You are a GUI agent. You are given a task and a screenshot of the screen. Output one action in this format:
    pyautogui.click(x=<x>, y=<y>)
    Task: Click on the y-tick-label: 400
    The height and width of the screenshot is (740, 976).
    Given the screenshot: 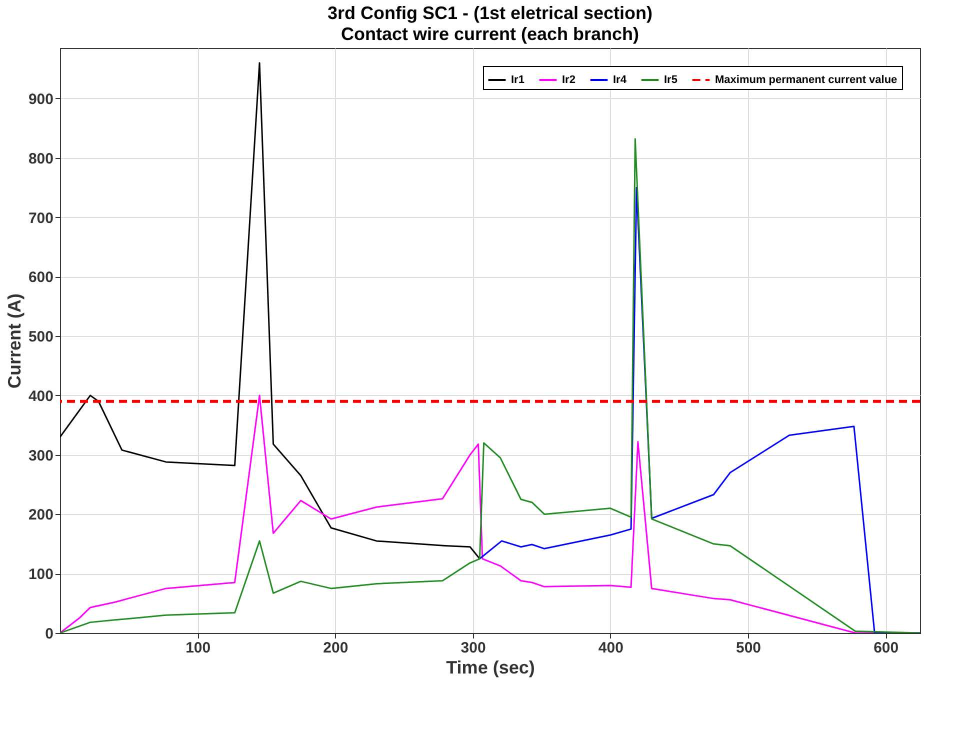 What is the action you would take?
    pyautogui.click(x=41, y=396)
    